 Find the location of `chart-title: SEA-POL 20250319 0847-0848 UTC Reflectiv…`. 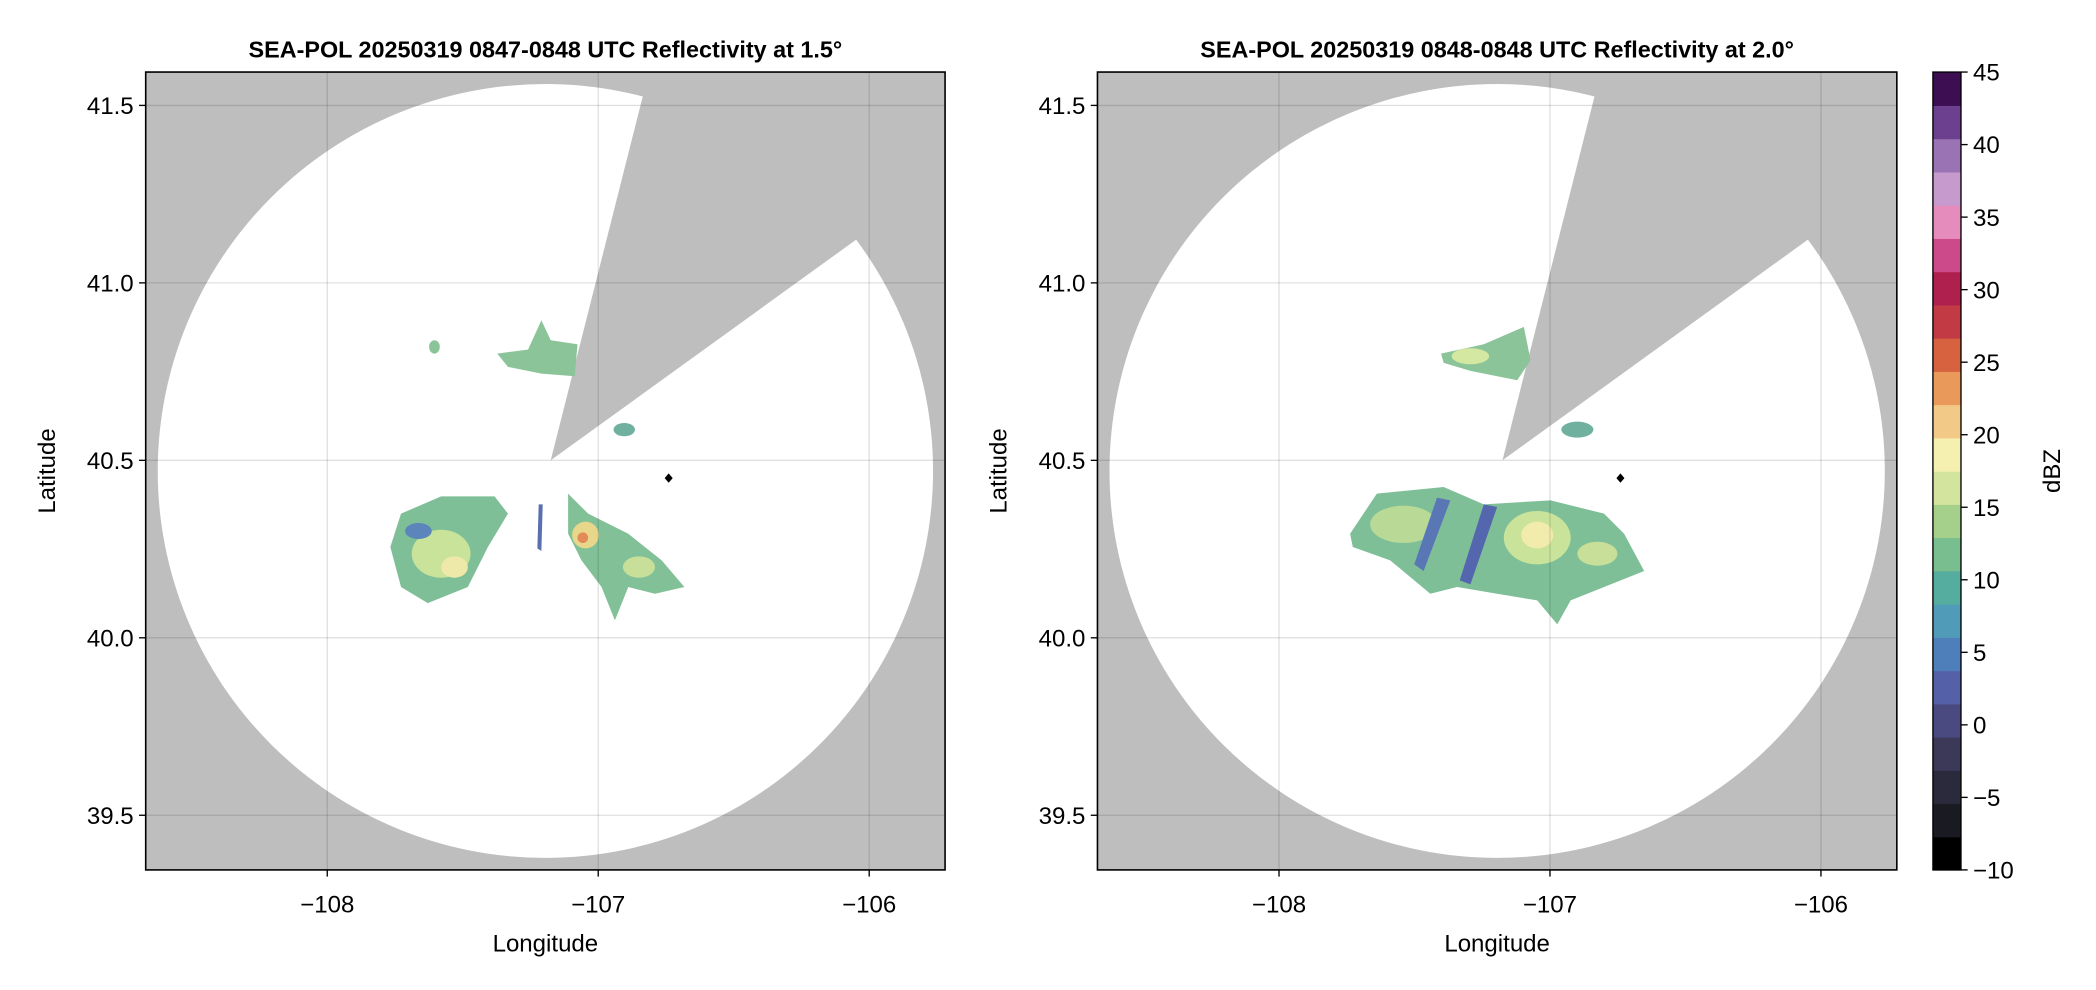

chart-title: SEA-POL 20250319 0847-0848 UTC Reflectiv… is located at coordinates (546, 49).